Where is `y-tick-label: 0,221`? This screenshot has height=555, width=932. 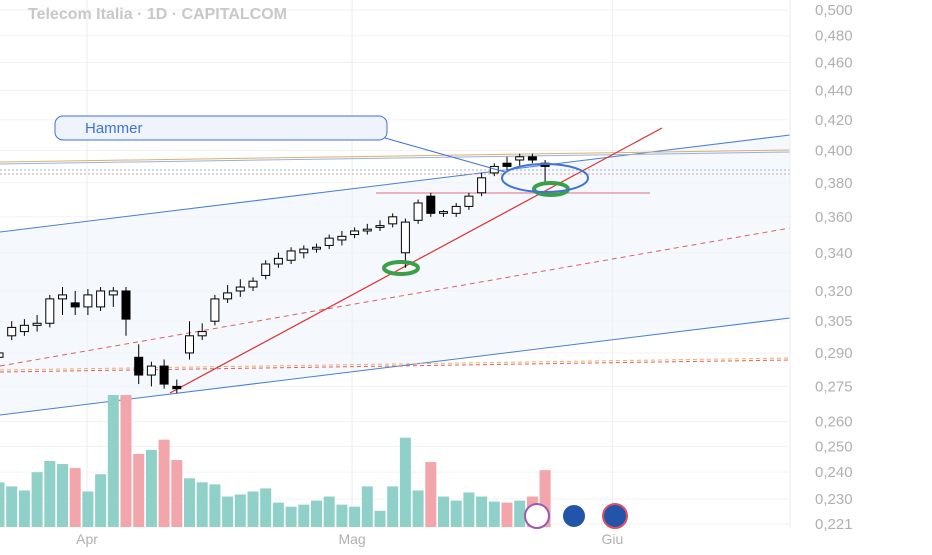 y-tick-label: 0,221 is located at coordinates (834, 524).